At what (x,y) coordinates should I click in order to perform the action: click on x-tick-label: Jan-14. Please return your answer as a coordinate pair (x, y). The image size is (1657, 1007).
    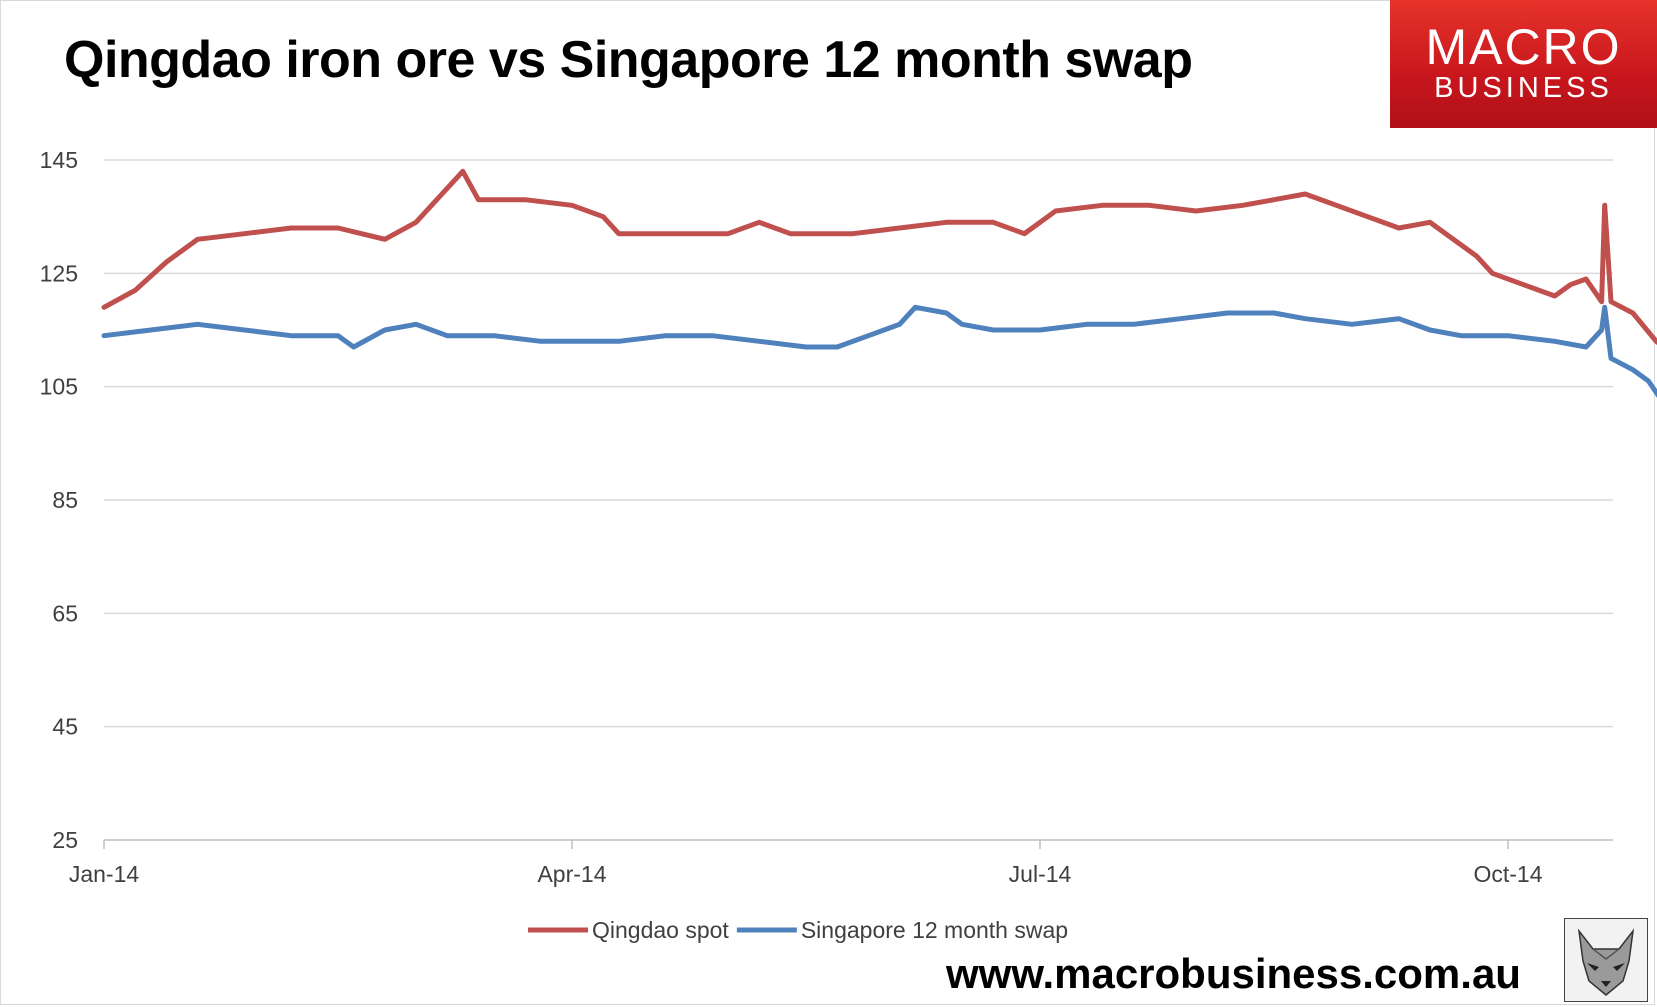
    Looking at the image, I should click on (104, 874).